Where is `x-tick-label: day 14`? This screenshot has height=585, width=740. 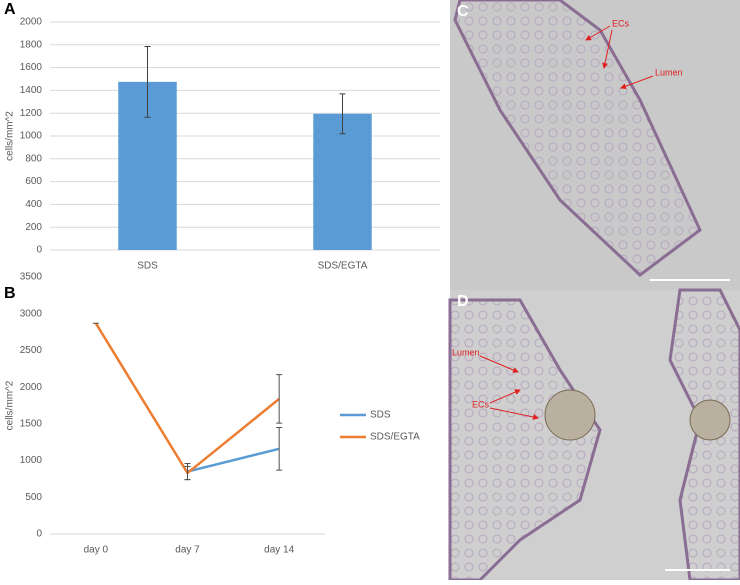 x-tick-label: day 14 is located at coordinates (279, 550).